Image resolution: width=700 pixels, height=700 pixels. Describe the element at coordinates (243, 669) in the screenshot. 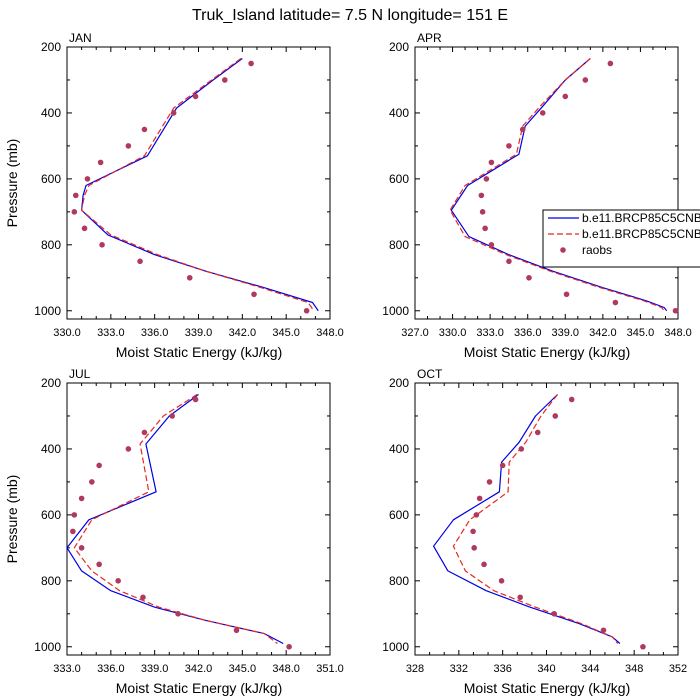

I see `x-tick-label: 345.0` at that location.